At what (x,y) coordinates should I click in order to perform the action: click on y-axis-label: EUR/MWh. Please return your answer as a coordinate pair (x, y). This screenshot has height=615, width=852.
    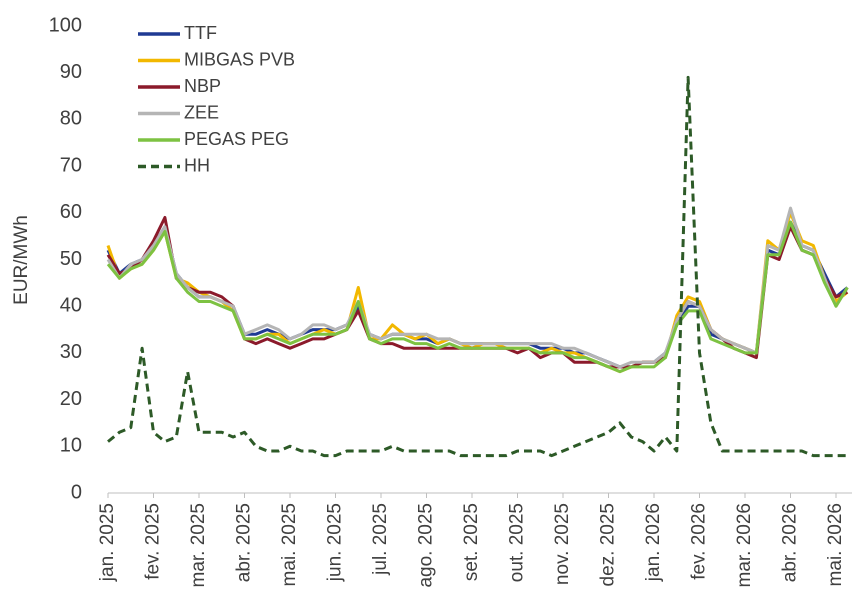
    Looking at the image, I should click on (21, 260).